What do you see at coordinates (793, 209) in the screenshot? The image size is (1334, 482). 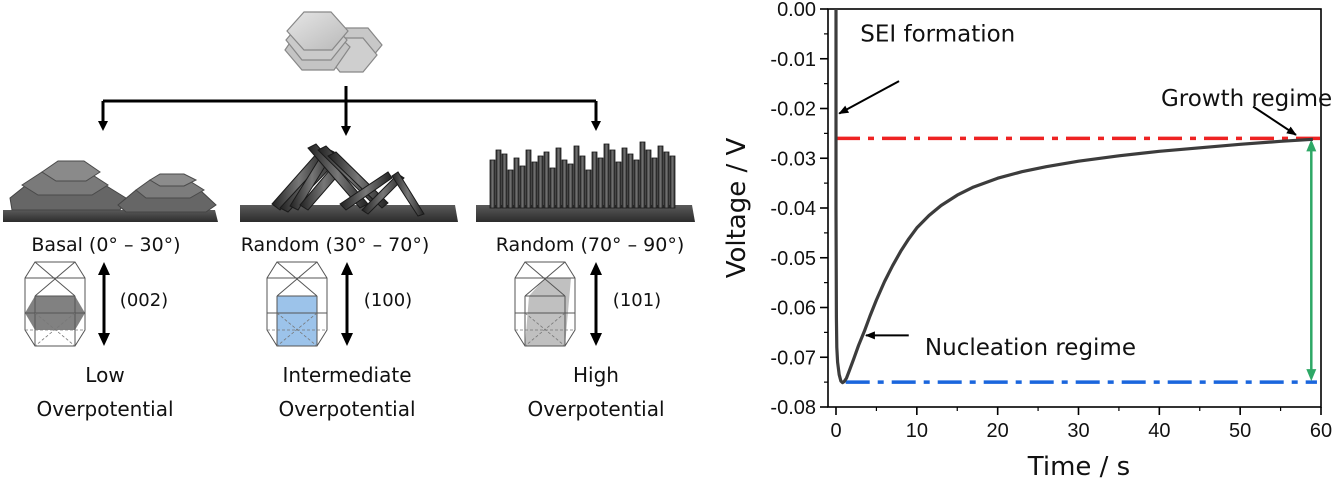 I see `y-tick-label: -0.04` at bounding box center [793, 209].